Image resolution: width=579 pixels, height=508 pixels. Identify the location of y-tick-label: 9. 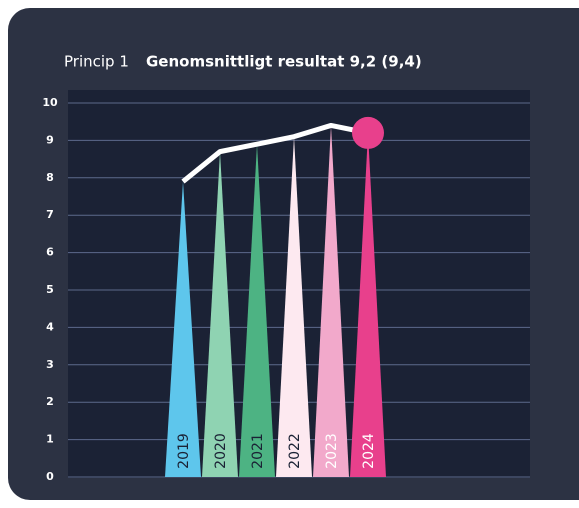
(50, 139).